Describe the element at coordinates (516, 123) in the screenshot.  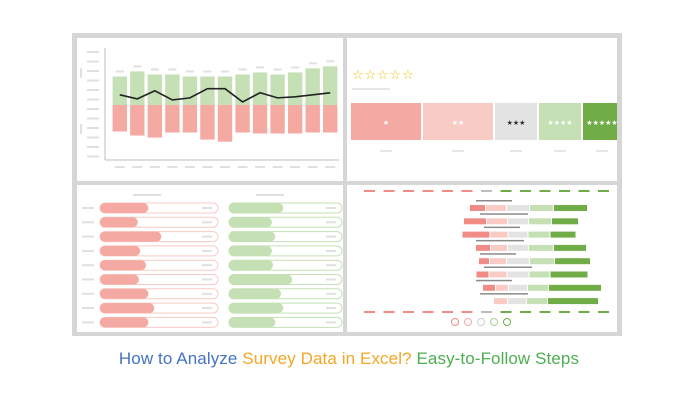
I see `rating-bar-label: ★★★` at that location.